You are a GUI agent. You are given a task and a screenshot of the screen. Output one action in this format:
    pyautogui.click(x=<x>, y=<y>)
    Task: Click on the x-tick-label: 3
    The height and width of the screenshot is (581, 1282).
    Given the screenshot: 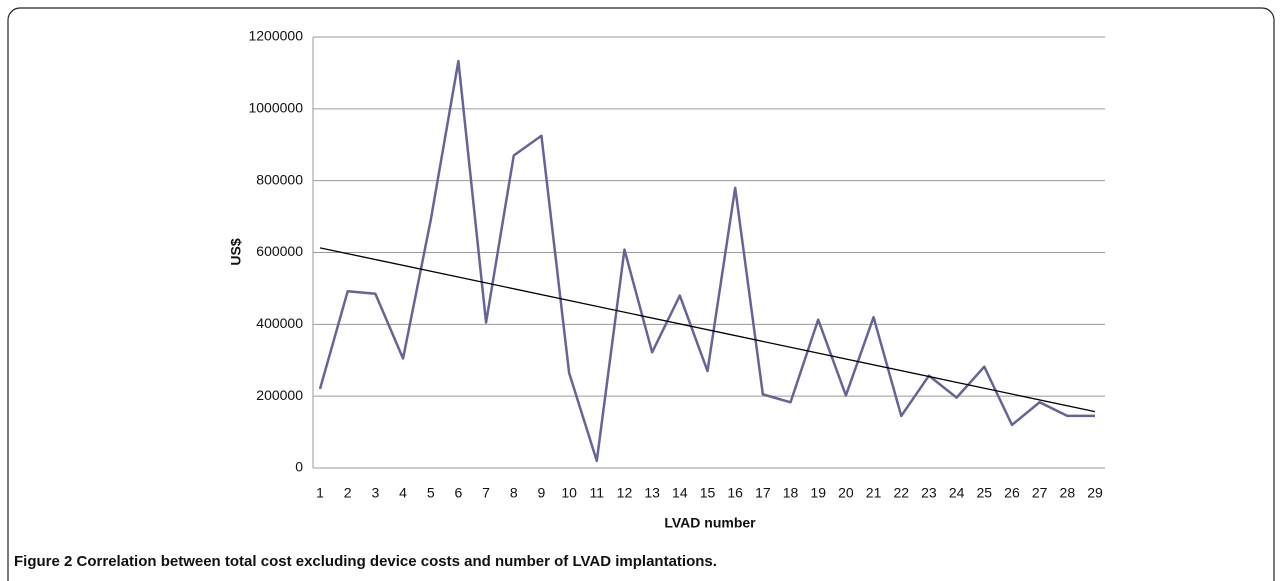 What is the action you would take?
    pyautogui.click(x=375, y=493)
    